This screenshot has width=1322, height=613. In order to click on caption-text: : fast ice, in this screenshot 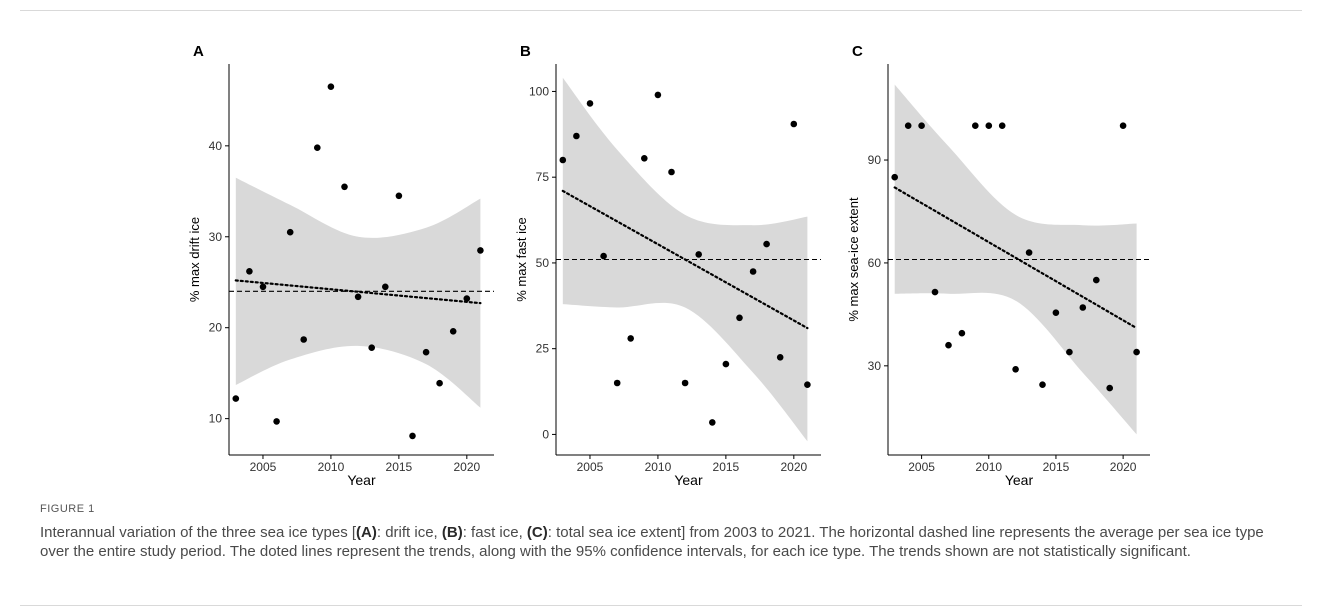, I will do `click(494, 532)`.